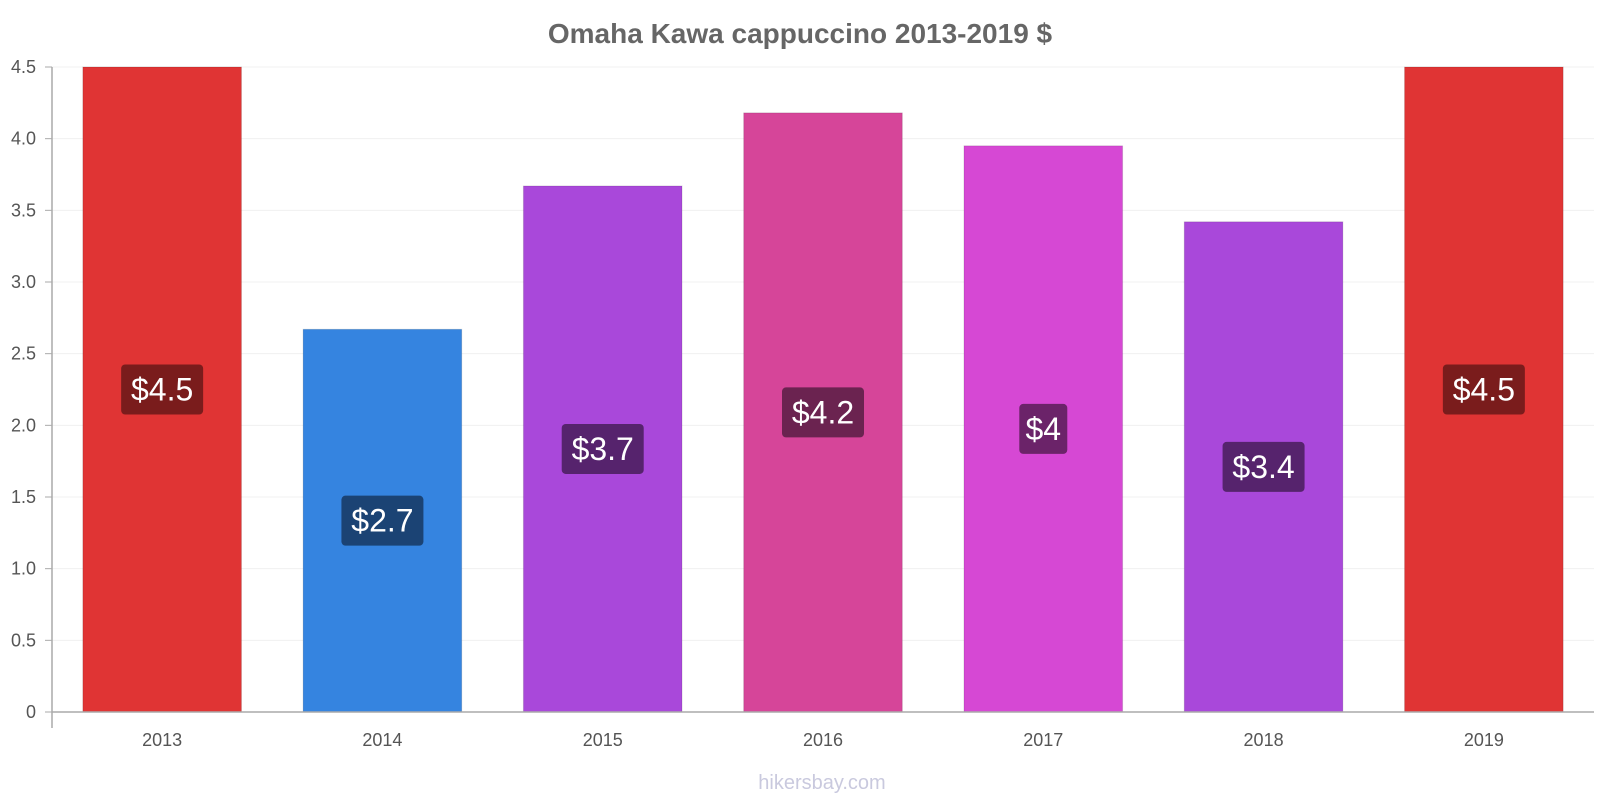 This screenshot has width=1600, height=800. Describe the element at coordinates (23, 139) in the screenshot. I see `y-tick-label: 4.0` at that location.